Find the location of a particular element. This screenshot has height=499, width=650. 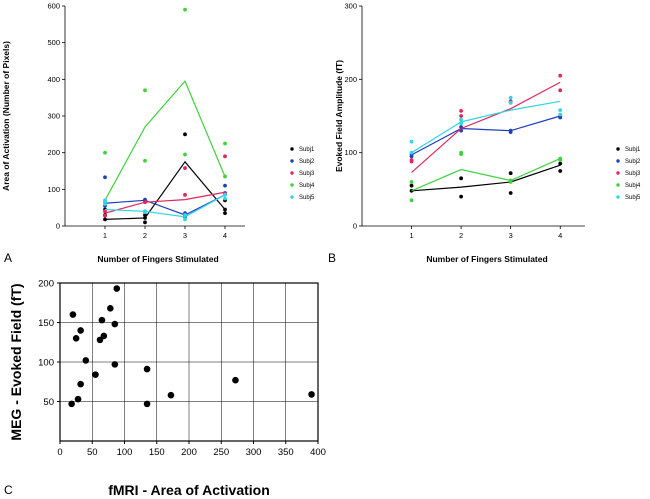

y-tick-label: 50 is located at coordinates (48, 402).